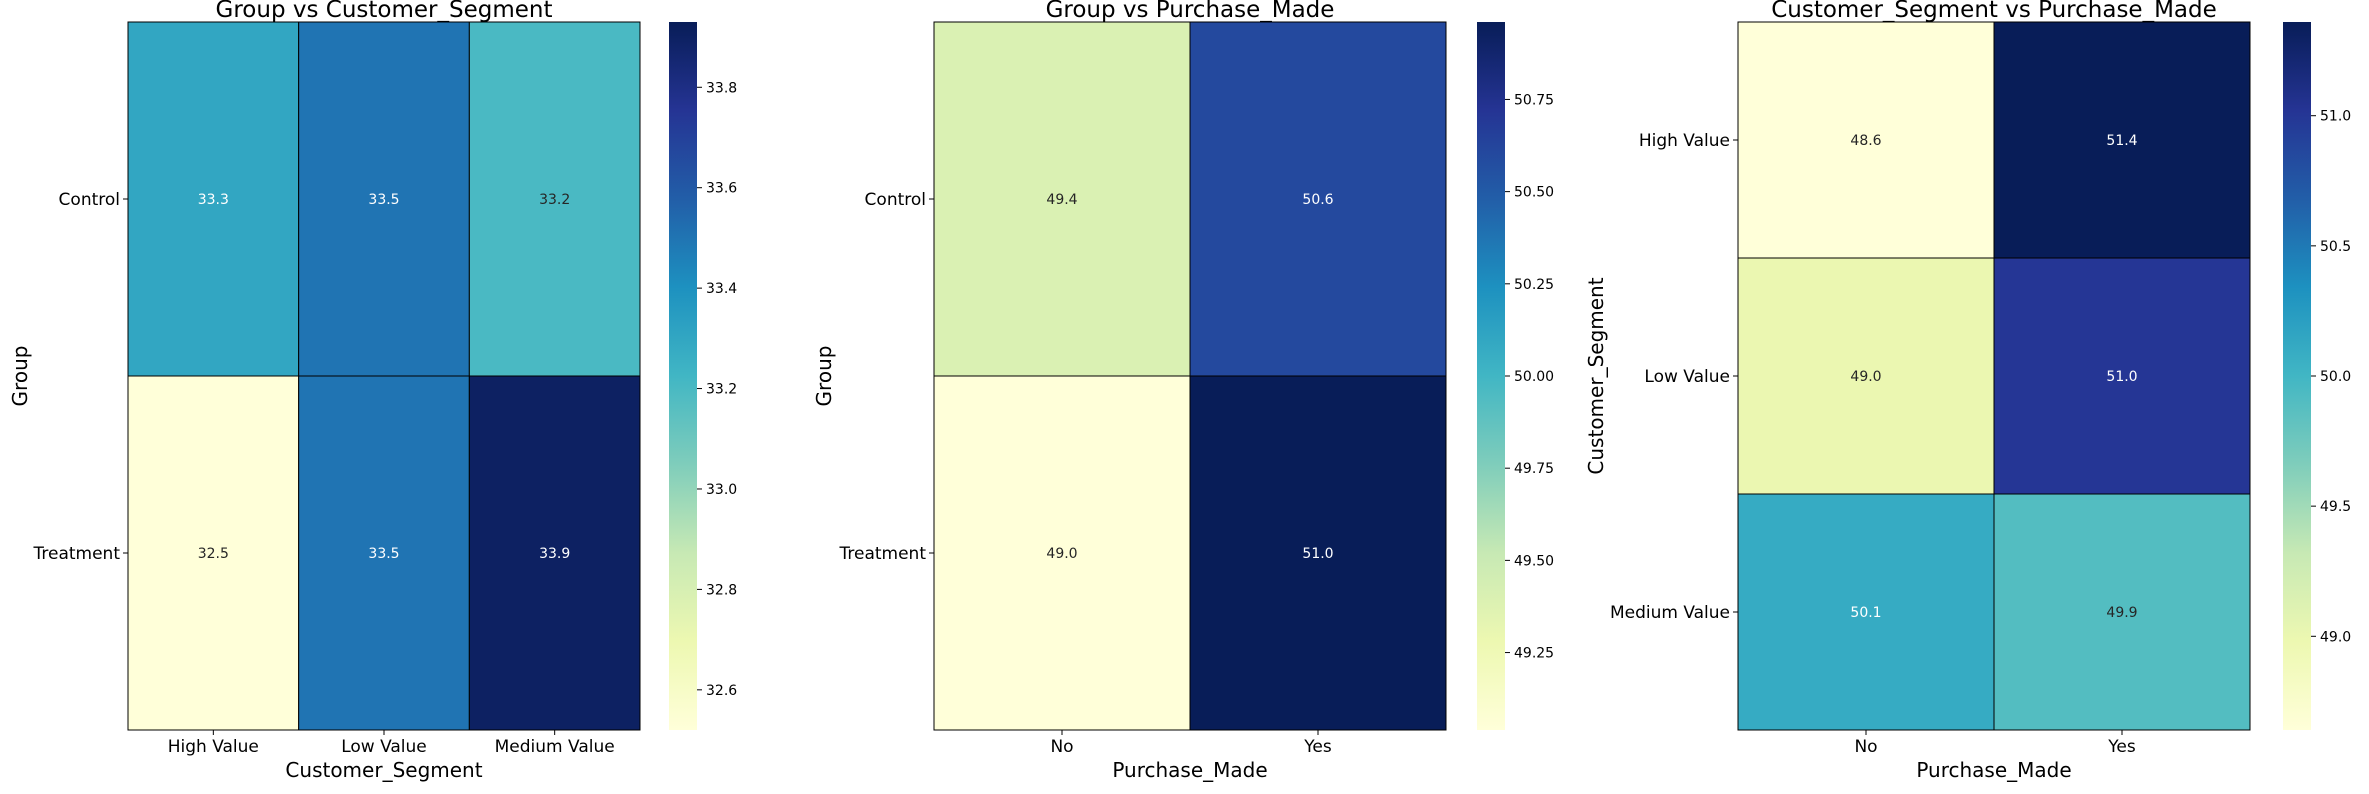  What do you see at coordinates (1534, 377) in the screenshot?
I see `colorbar-tick-label: 50.00` at bounding box center [1534, 377].